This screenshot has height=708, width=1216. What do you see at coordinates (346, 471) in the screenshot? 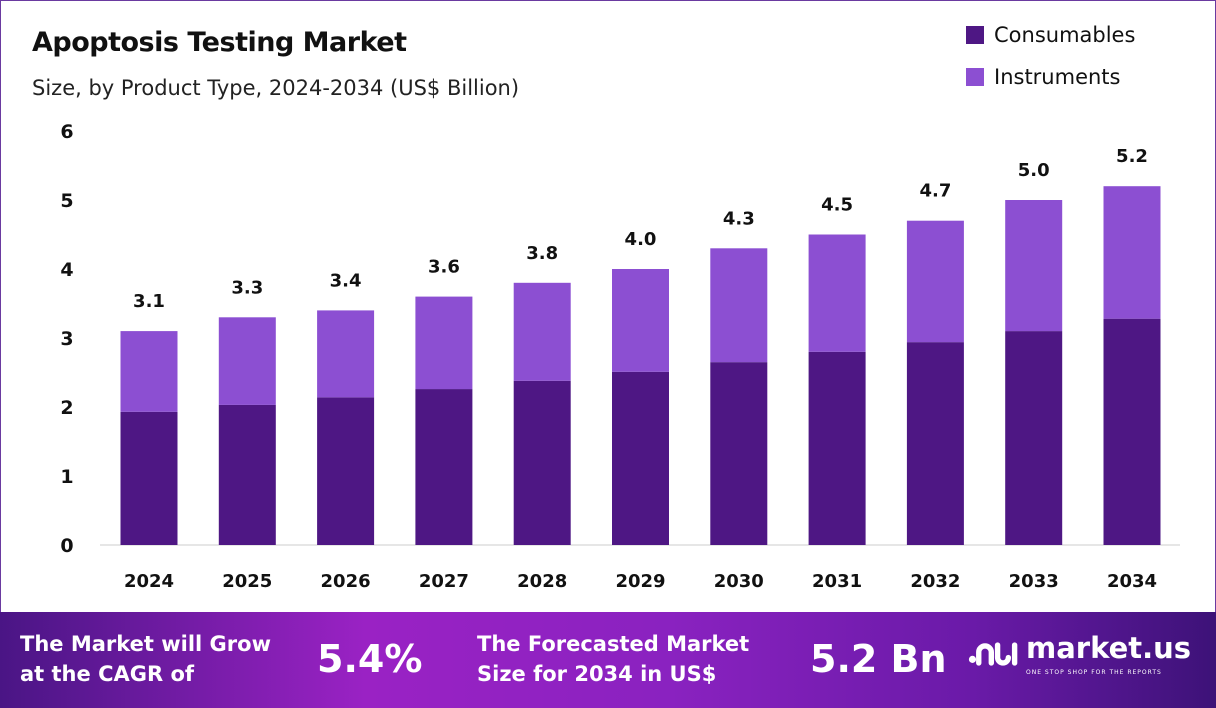
I see `bar-consumables-2026` at bounding box center [346, 471].